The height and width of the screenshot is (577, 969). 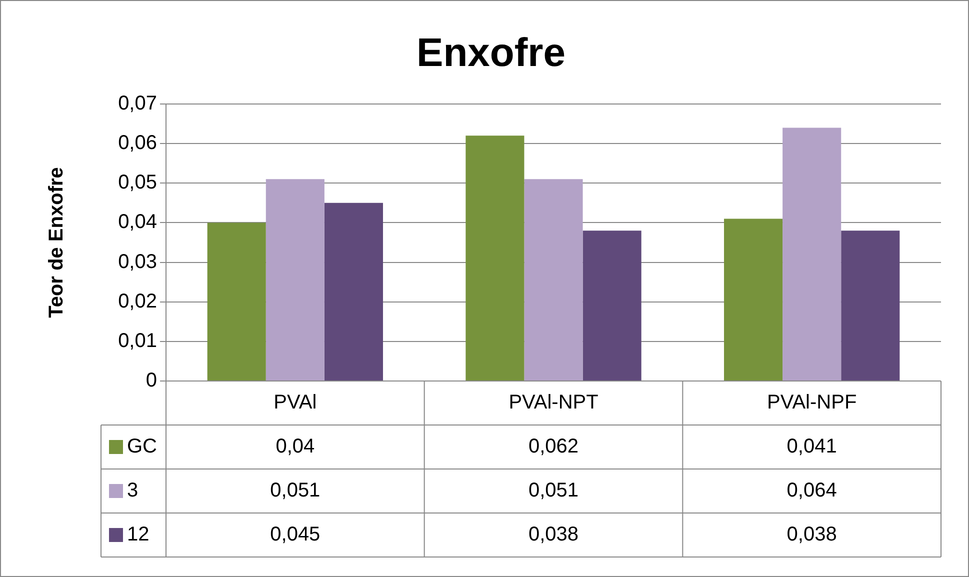 I want to click on y-axis-title: Teor de Enxofre, so click(x=57, y=242).